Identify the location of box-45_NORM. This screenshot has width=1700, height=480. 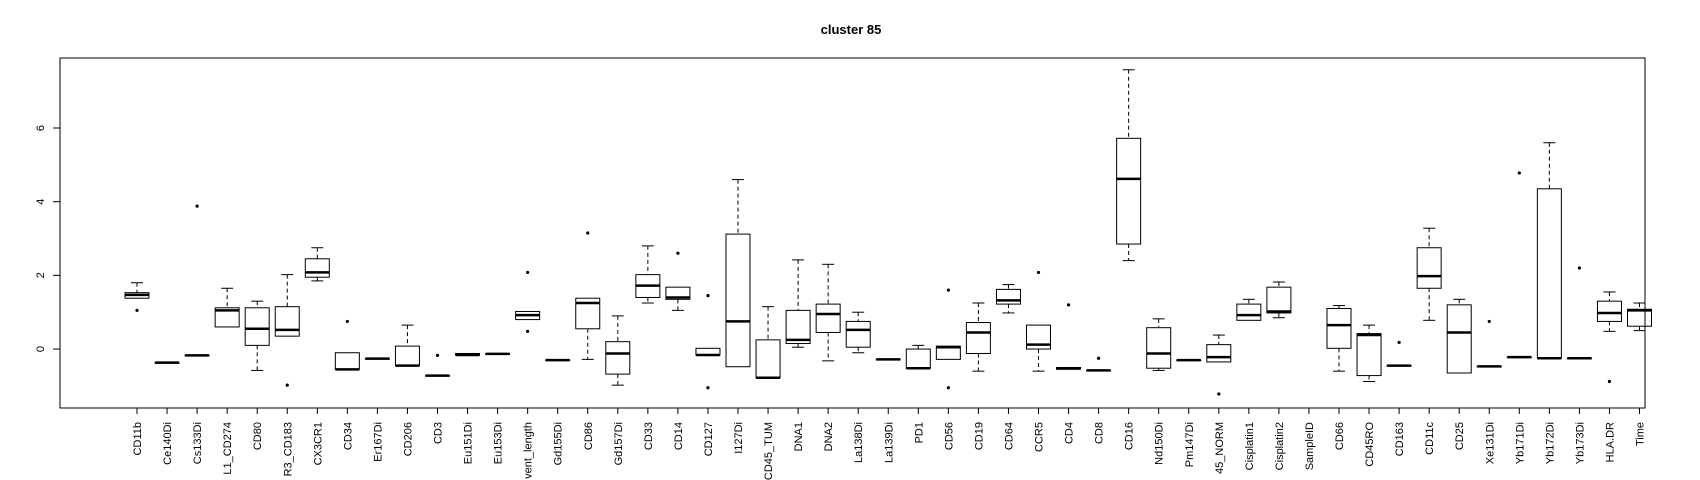
(1219, 365).